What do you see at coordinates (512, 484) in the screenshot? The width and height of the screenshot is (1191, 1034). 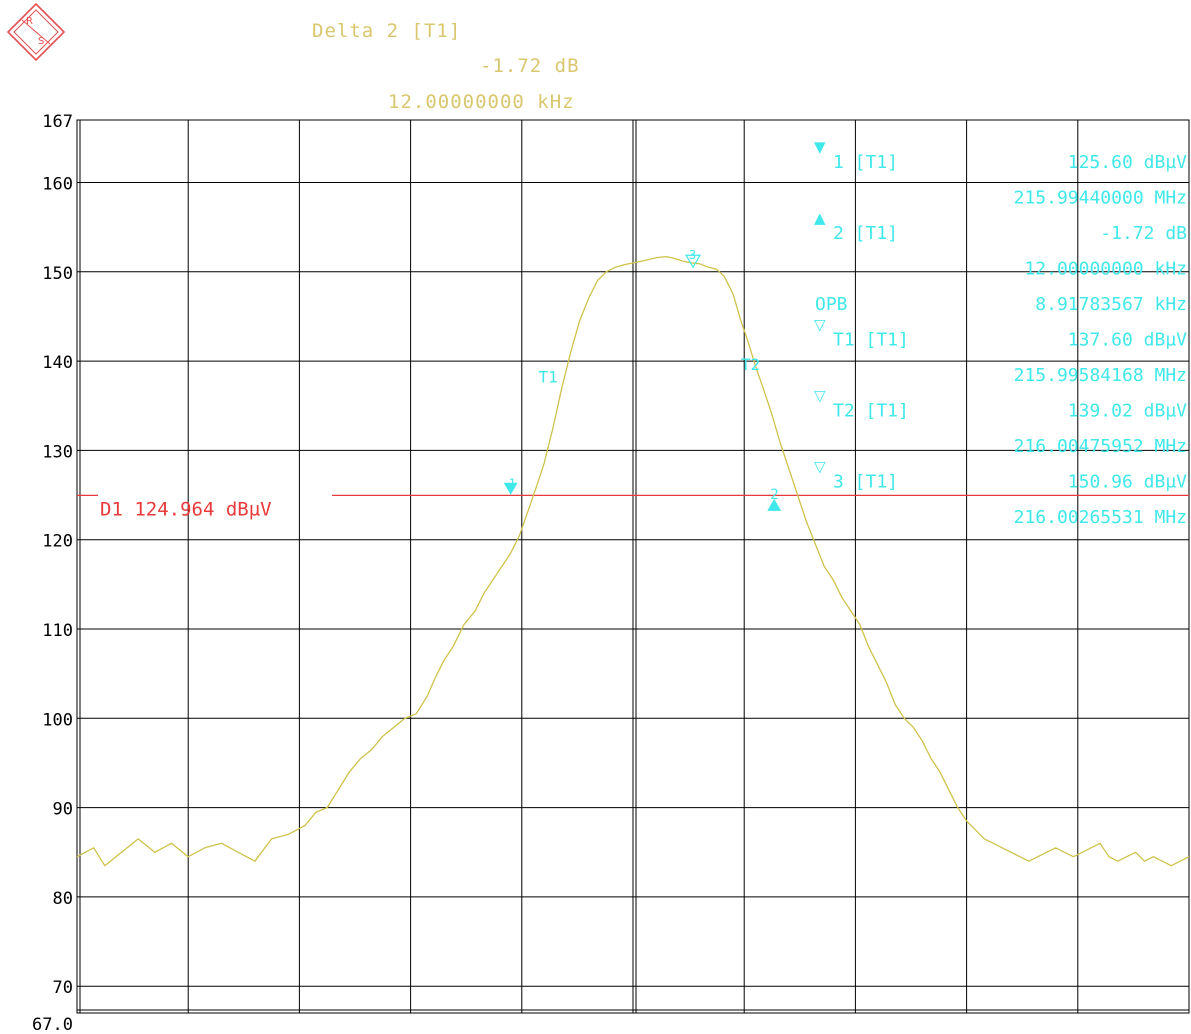 I see `marker-1-label: 1` at bounding box center [512, 484].